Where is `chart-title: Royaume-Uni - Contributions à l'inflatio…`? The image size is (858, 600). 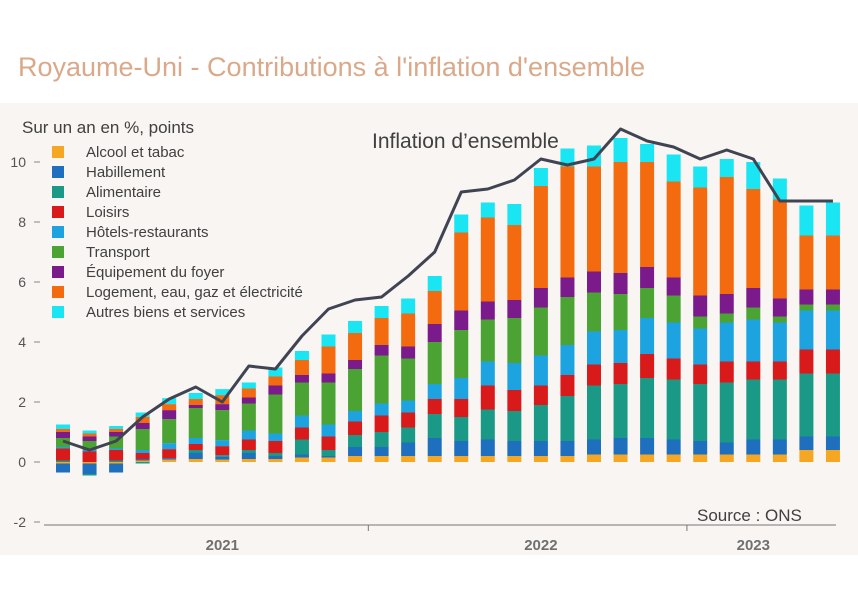 chart-title: Royaume-Uni - Contributions à l'inflatio… is located at coordinates (332, 67).